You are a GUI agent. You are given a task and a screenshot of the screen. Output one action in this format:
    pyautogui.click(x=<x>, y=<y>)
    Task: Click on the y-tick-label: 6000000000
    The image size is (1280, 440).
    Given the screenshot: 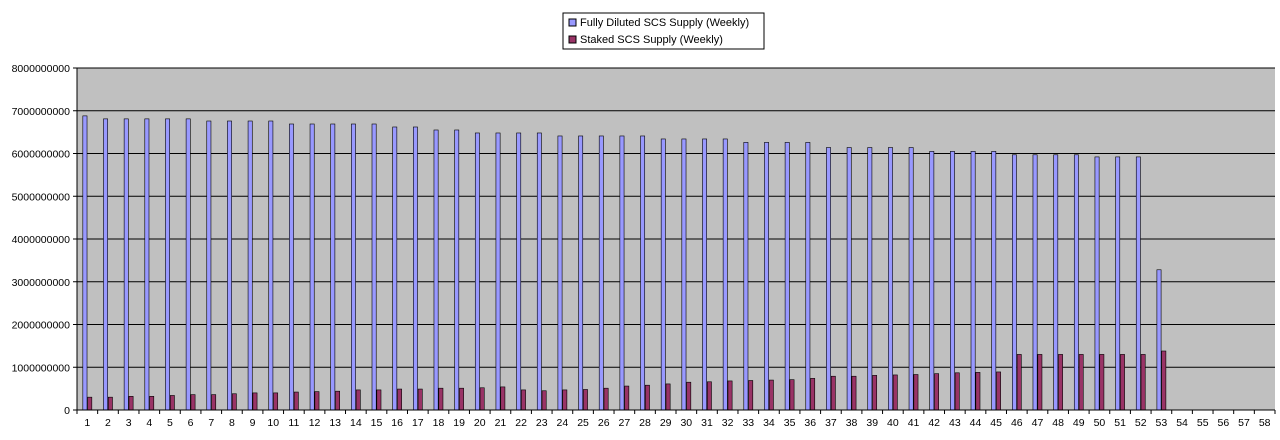 What is the action you would take?
    pyautogui.click(x=41, y=155)
    